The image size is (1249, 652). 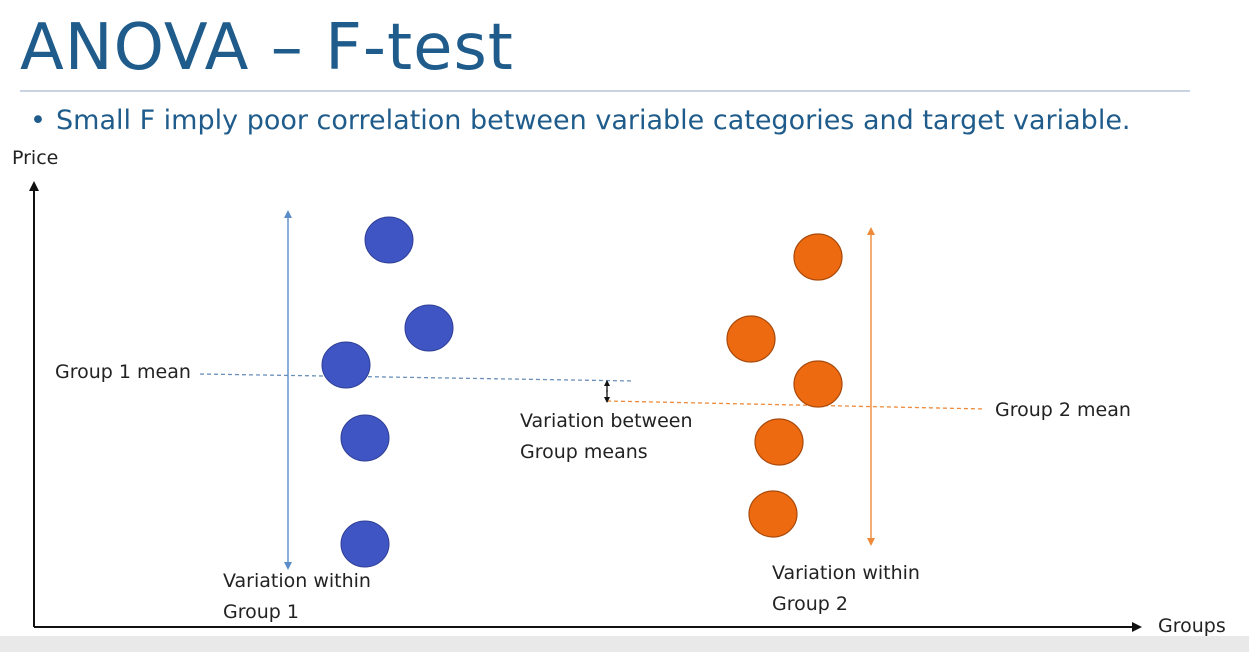 What do you see at coordinates (267, 48) in the screenshot?
I see `slide-title: ANOVA – F-test` at bounding box center [267, 48].